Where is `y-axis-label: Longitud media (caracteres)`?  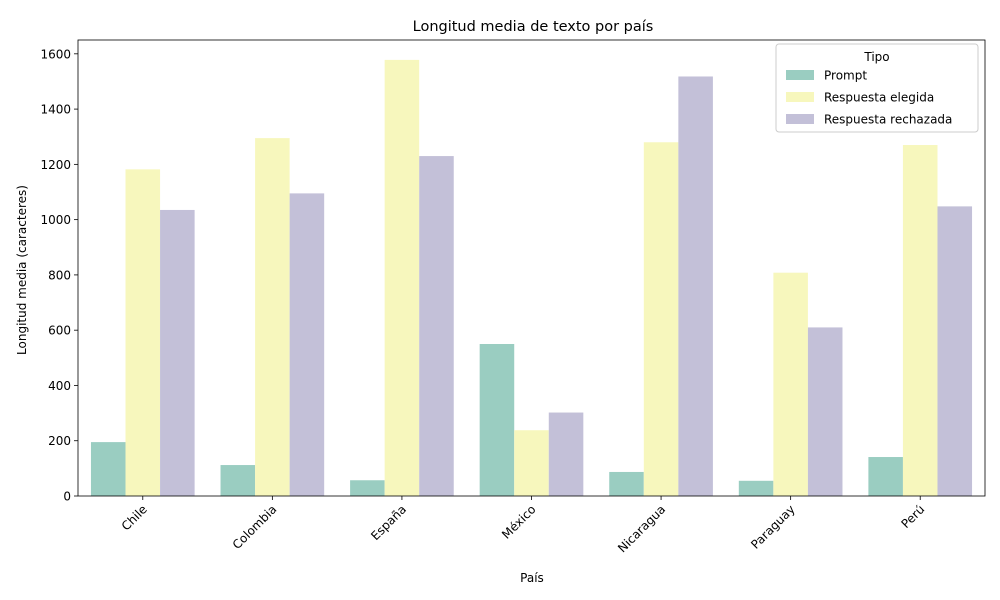 y-axis-label: Longitud media (caracteres) is located at coordinates (22, 270).